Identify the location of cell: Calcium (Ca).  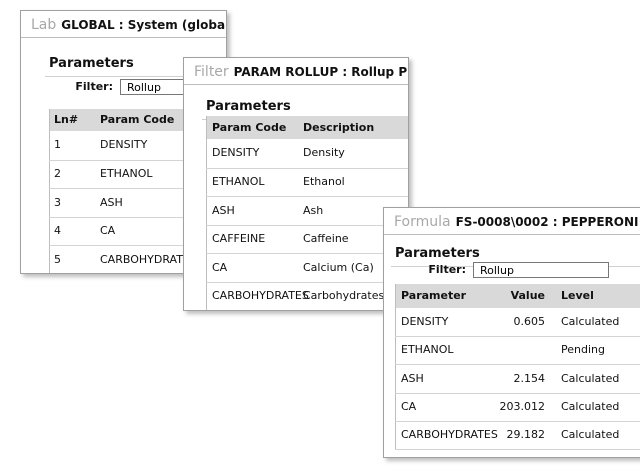
(338, 267).